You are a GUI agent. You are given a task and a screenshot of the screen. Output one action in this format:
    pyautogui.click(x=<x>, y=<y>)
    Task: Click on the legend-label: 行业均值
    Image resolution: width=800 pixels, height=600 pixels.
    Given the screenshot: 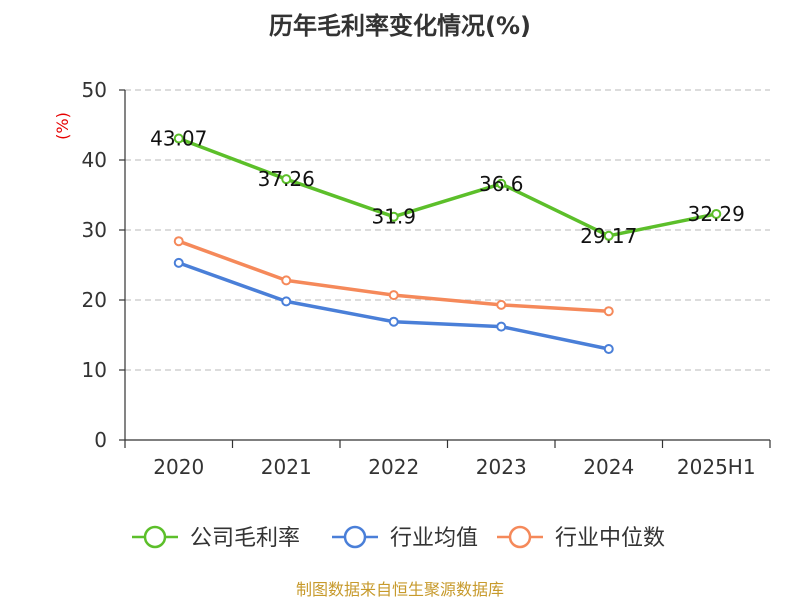 What is the action you would take?
    pyautogui.click(x=434, y=538)
    